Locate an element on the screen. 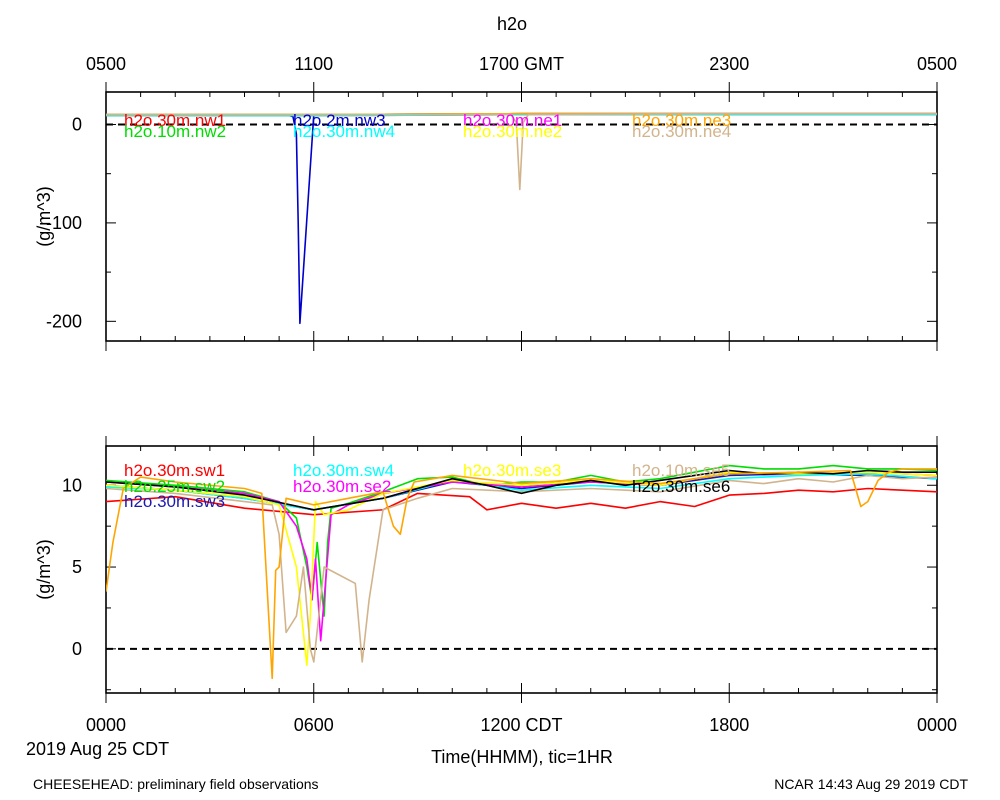 The image size is (1000, 800). series-line-h2o-30m-sw1 is located at coordinates (521, 501).